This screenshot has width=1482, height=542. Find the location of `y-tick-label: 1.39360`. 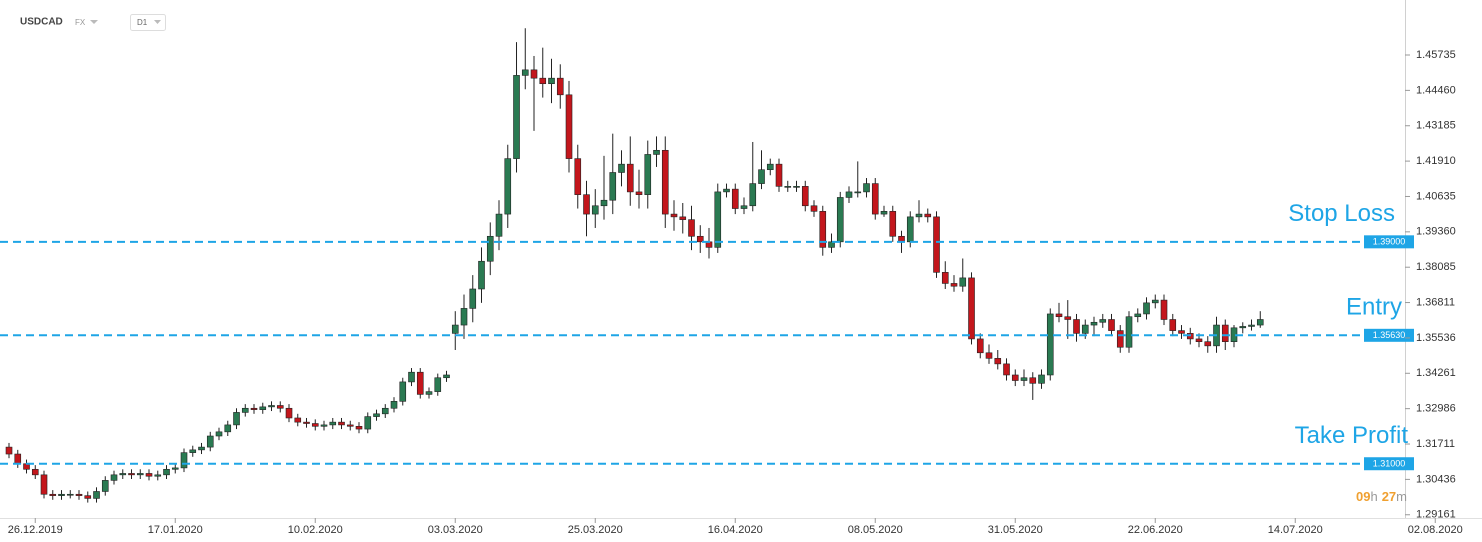

y-tick-label: 1.39360 is located at coordinates (1436, 232).